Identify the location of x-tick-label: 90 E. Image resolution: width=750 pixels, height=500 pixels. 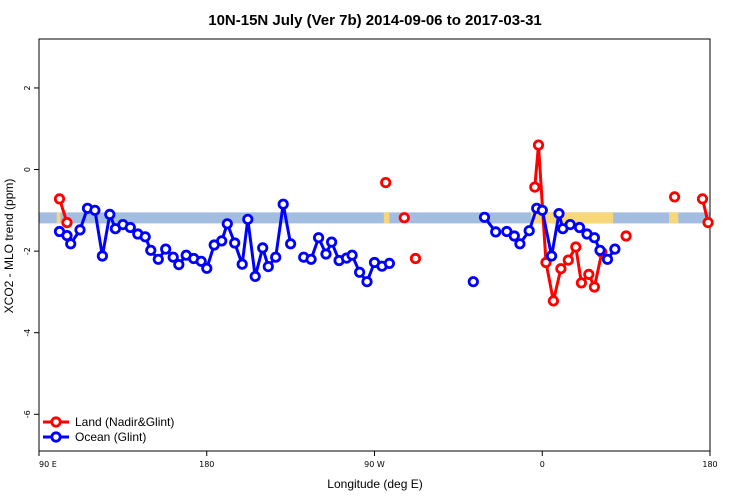
(48, 464).